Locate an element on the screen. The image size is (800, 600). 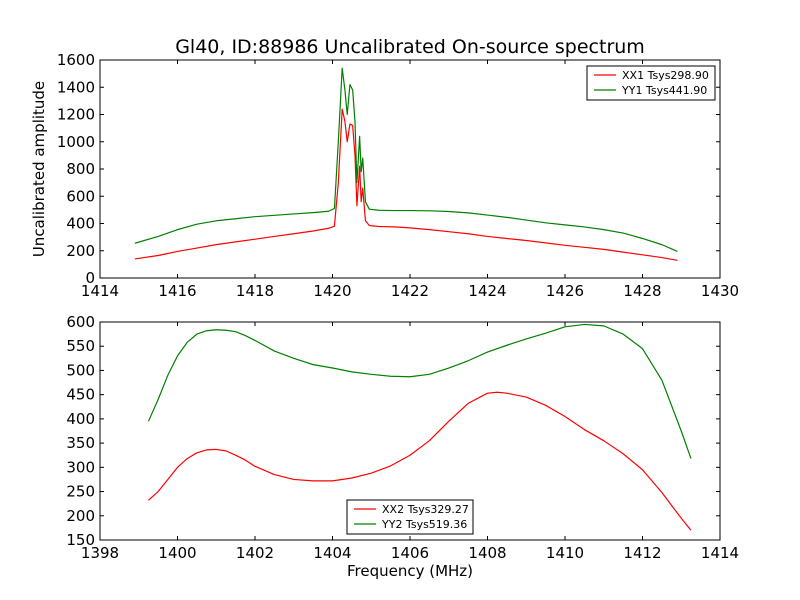
bottom-x-tick-label-5: 1408 is located at coordinates (487, 553).